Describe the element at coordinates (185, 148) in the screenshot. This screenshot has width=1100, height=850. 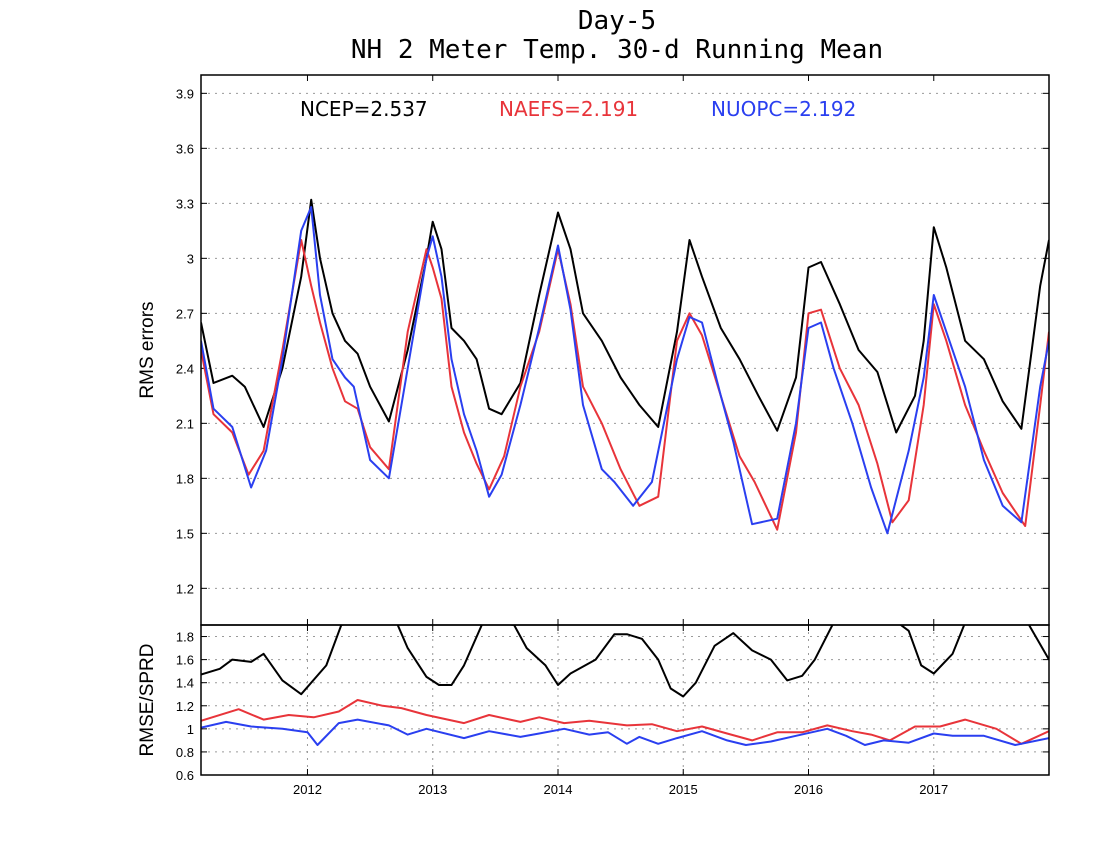
I see `y-tick-label: 3.6` at that location.